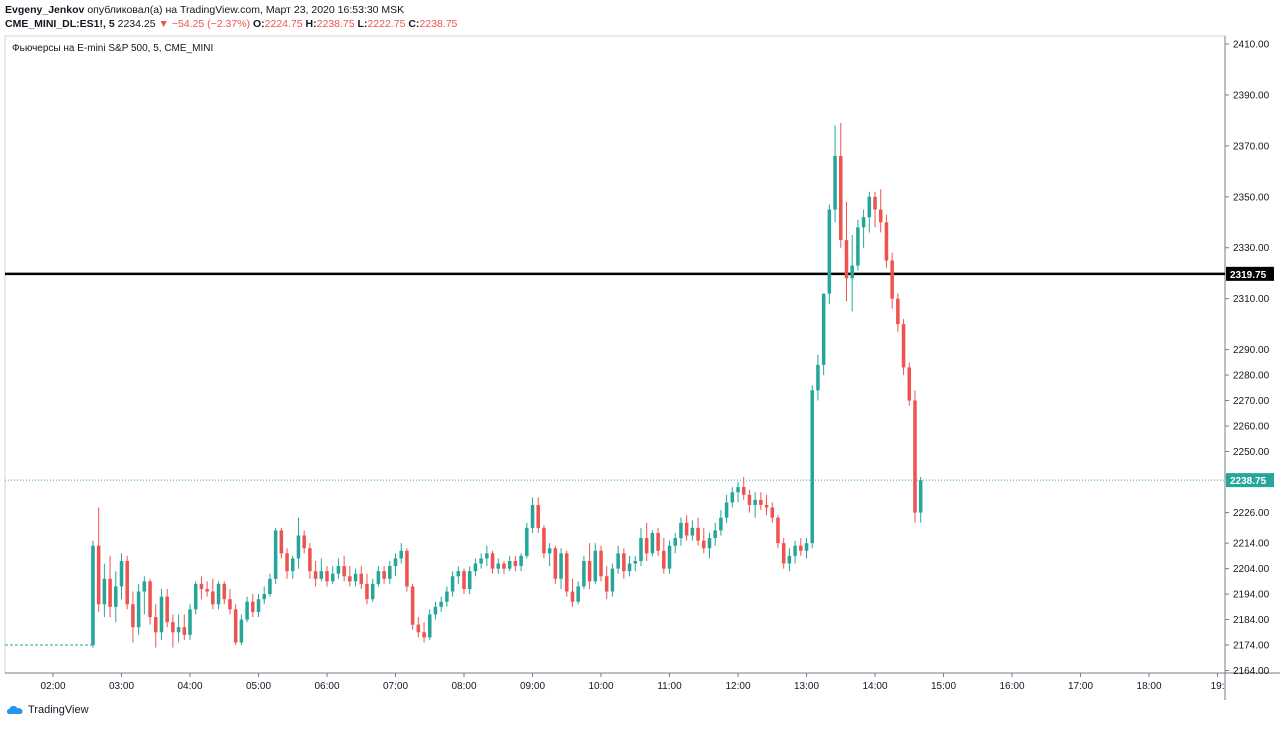 This screenshot has height=731, width=1280. I want to click on high-value: 2238.75, so click(335, 24).